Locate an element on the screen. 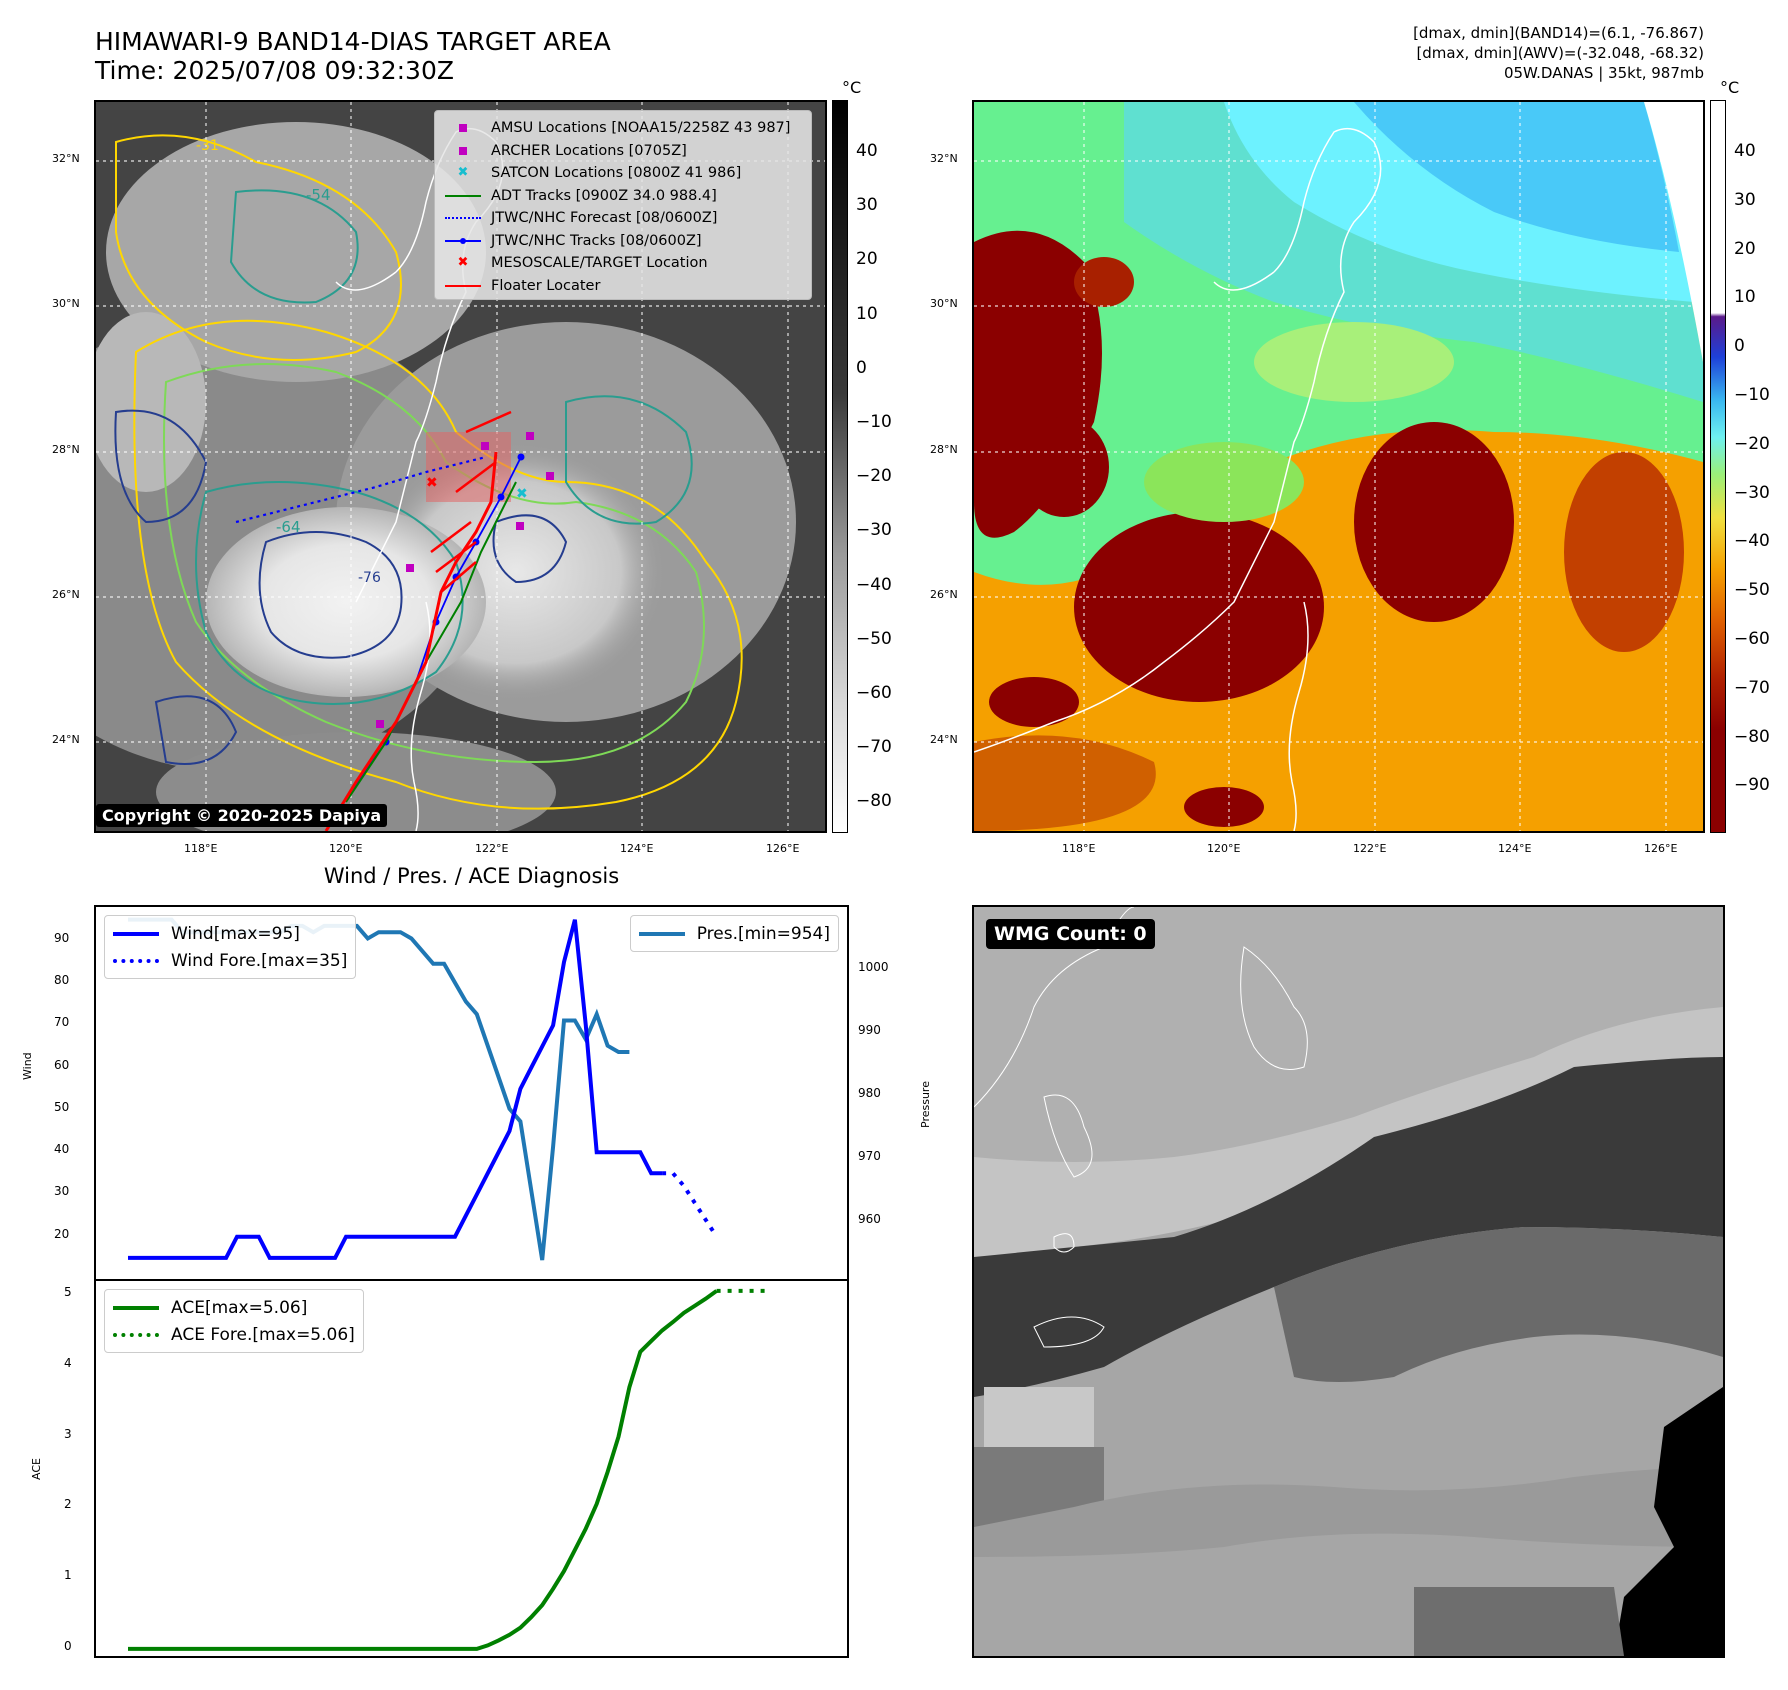 The width and height of the screenshot is (1788, 1690). ir-colorbar-tick: −30 is located at coordinates (874, 530).